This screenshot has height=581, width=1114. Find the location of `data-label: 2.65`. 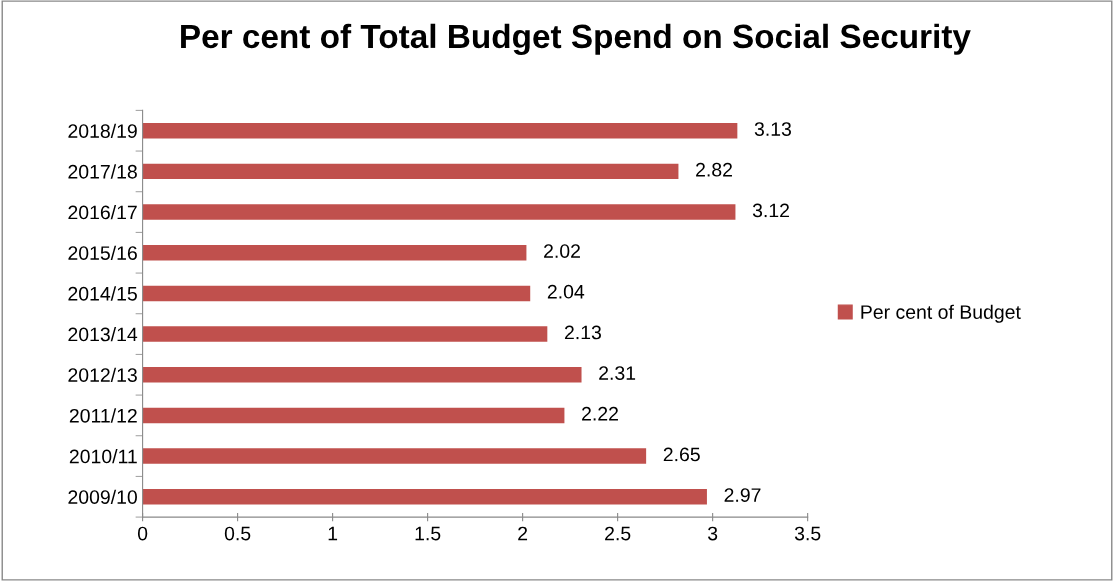

data-label: 2.65 is located at coordinates (681, 454).